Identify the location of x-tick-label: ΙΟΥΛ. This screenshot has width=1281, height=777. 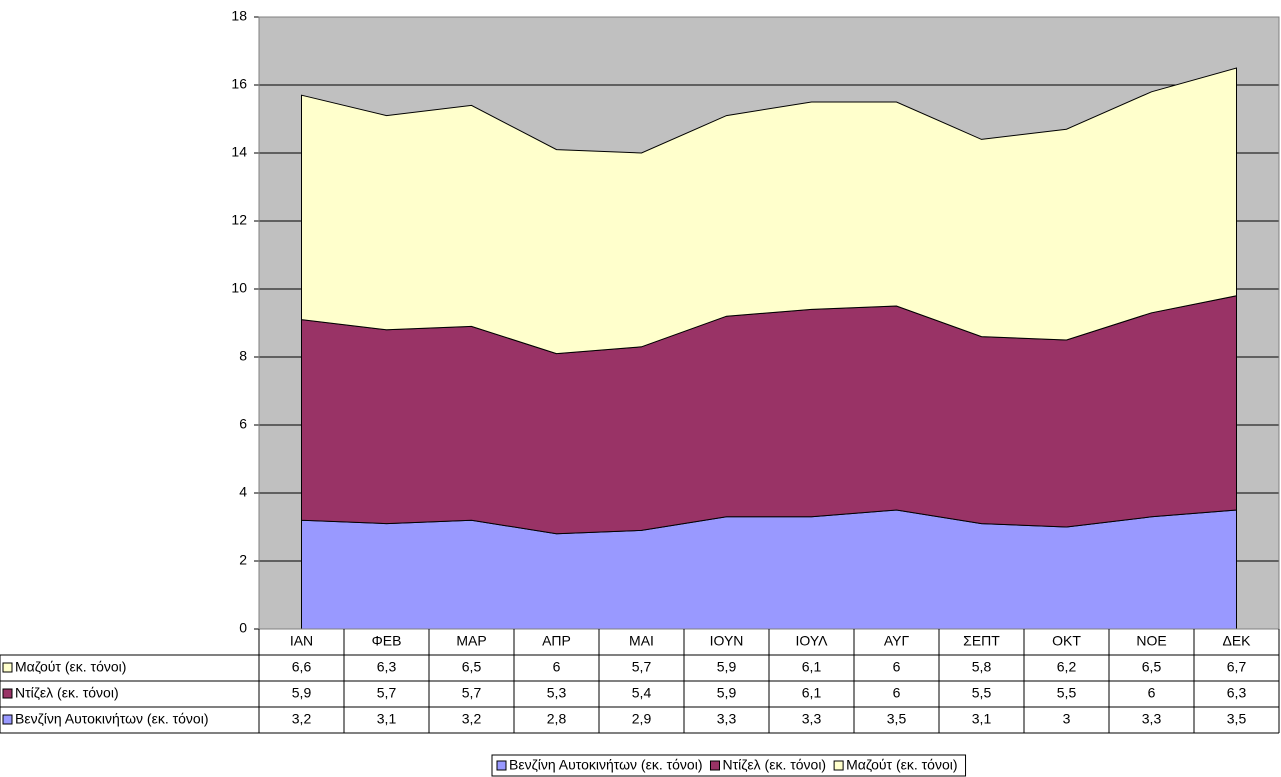
(812, 641).